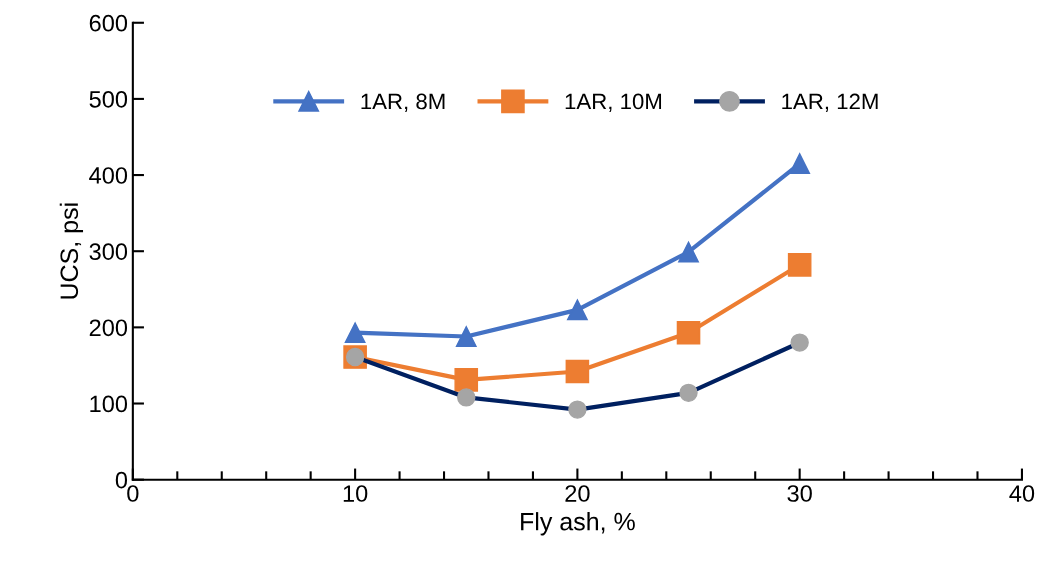 The width and height of the screenshot is (1046, 569). I want to click on x-tick-label: 10, so click(355, 493).